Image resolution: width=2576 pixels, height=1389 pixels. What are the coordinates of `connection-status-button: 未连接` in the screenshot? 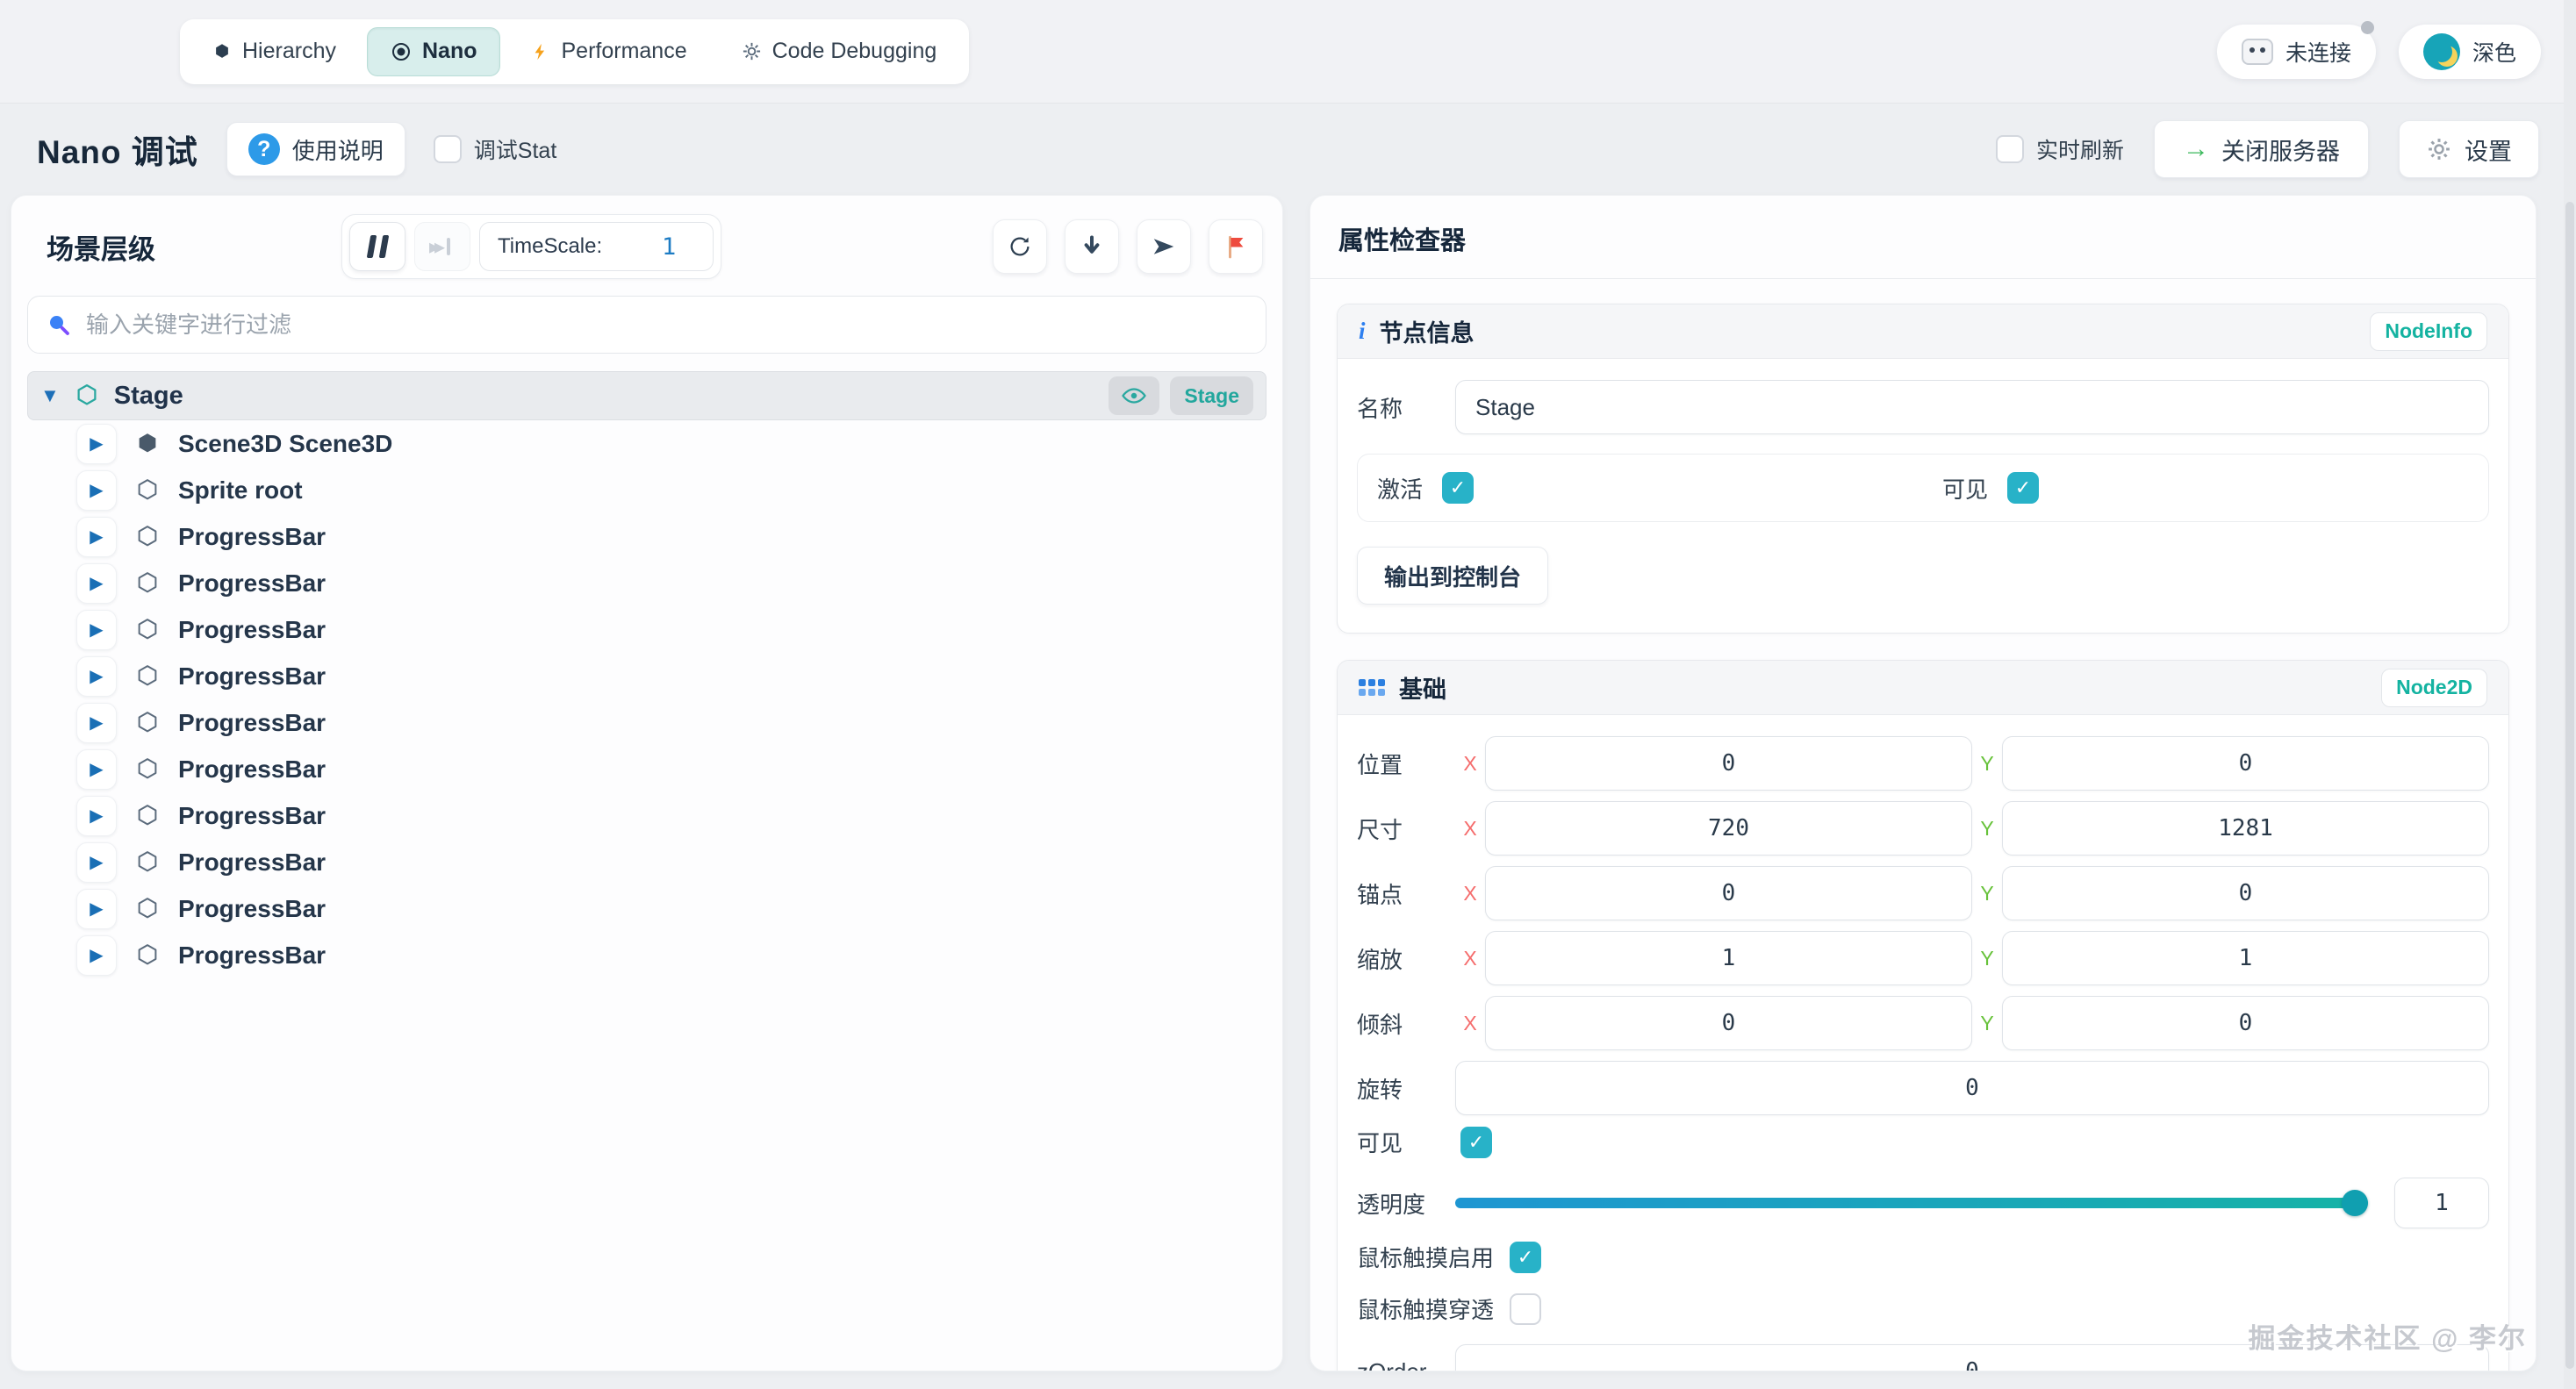 It's located at (2296, 50).